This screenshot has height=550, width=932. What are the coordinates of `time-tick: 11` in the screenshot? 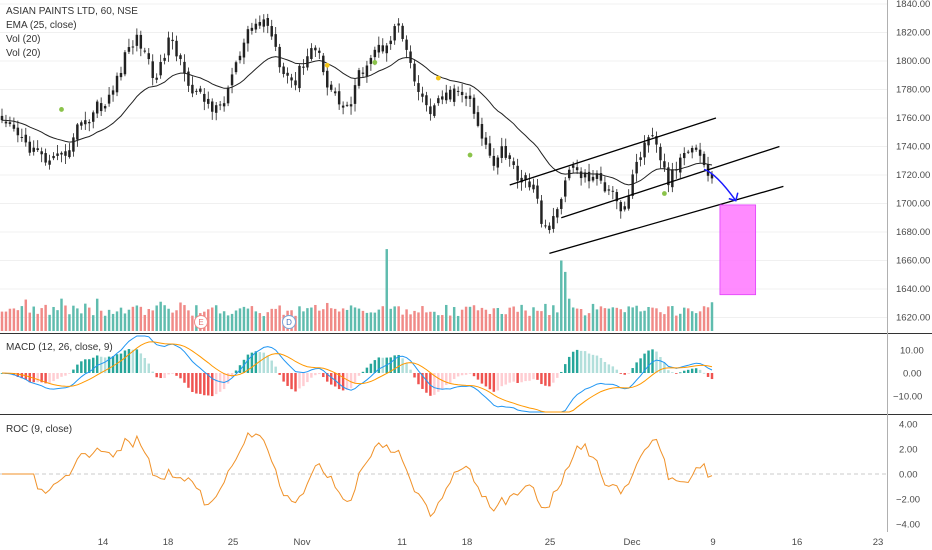 It's located at (402, 542).